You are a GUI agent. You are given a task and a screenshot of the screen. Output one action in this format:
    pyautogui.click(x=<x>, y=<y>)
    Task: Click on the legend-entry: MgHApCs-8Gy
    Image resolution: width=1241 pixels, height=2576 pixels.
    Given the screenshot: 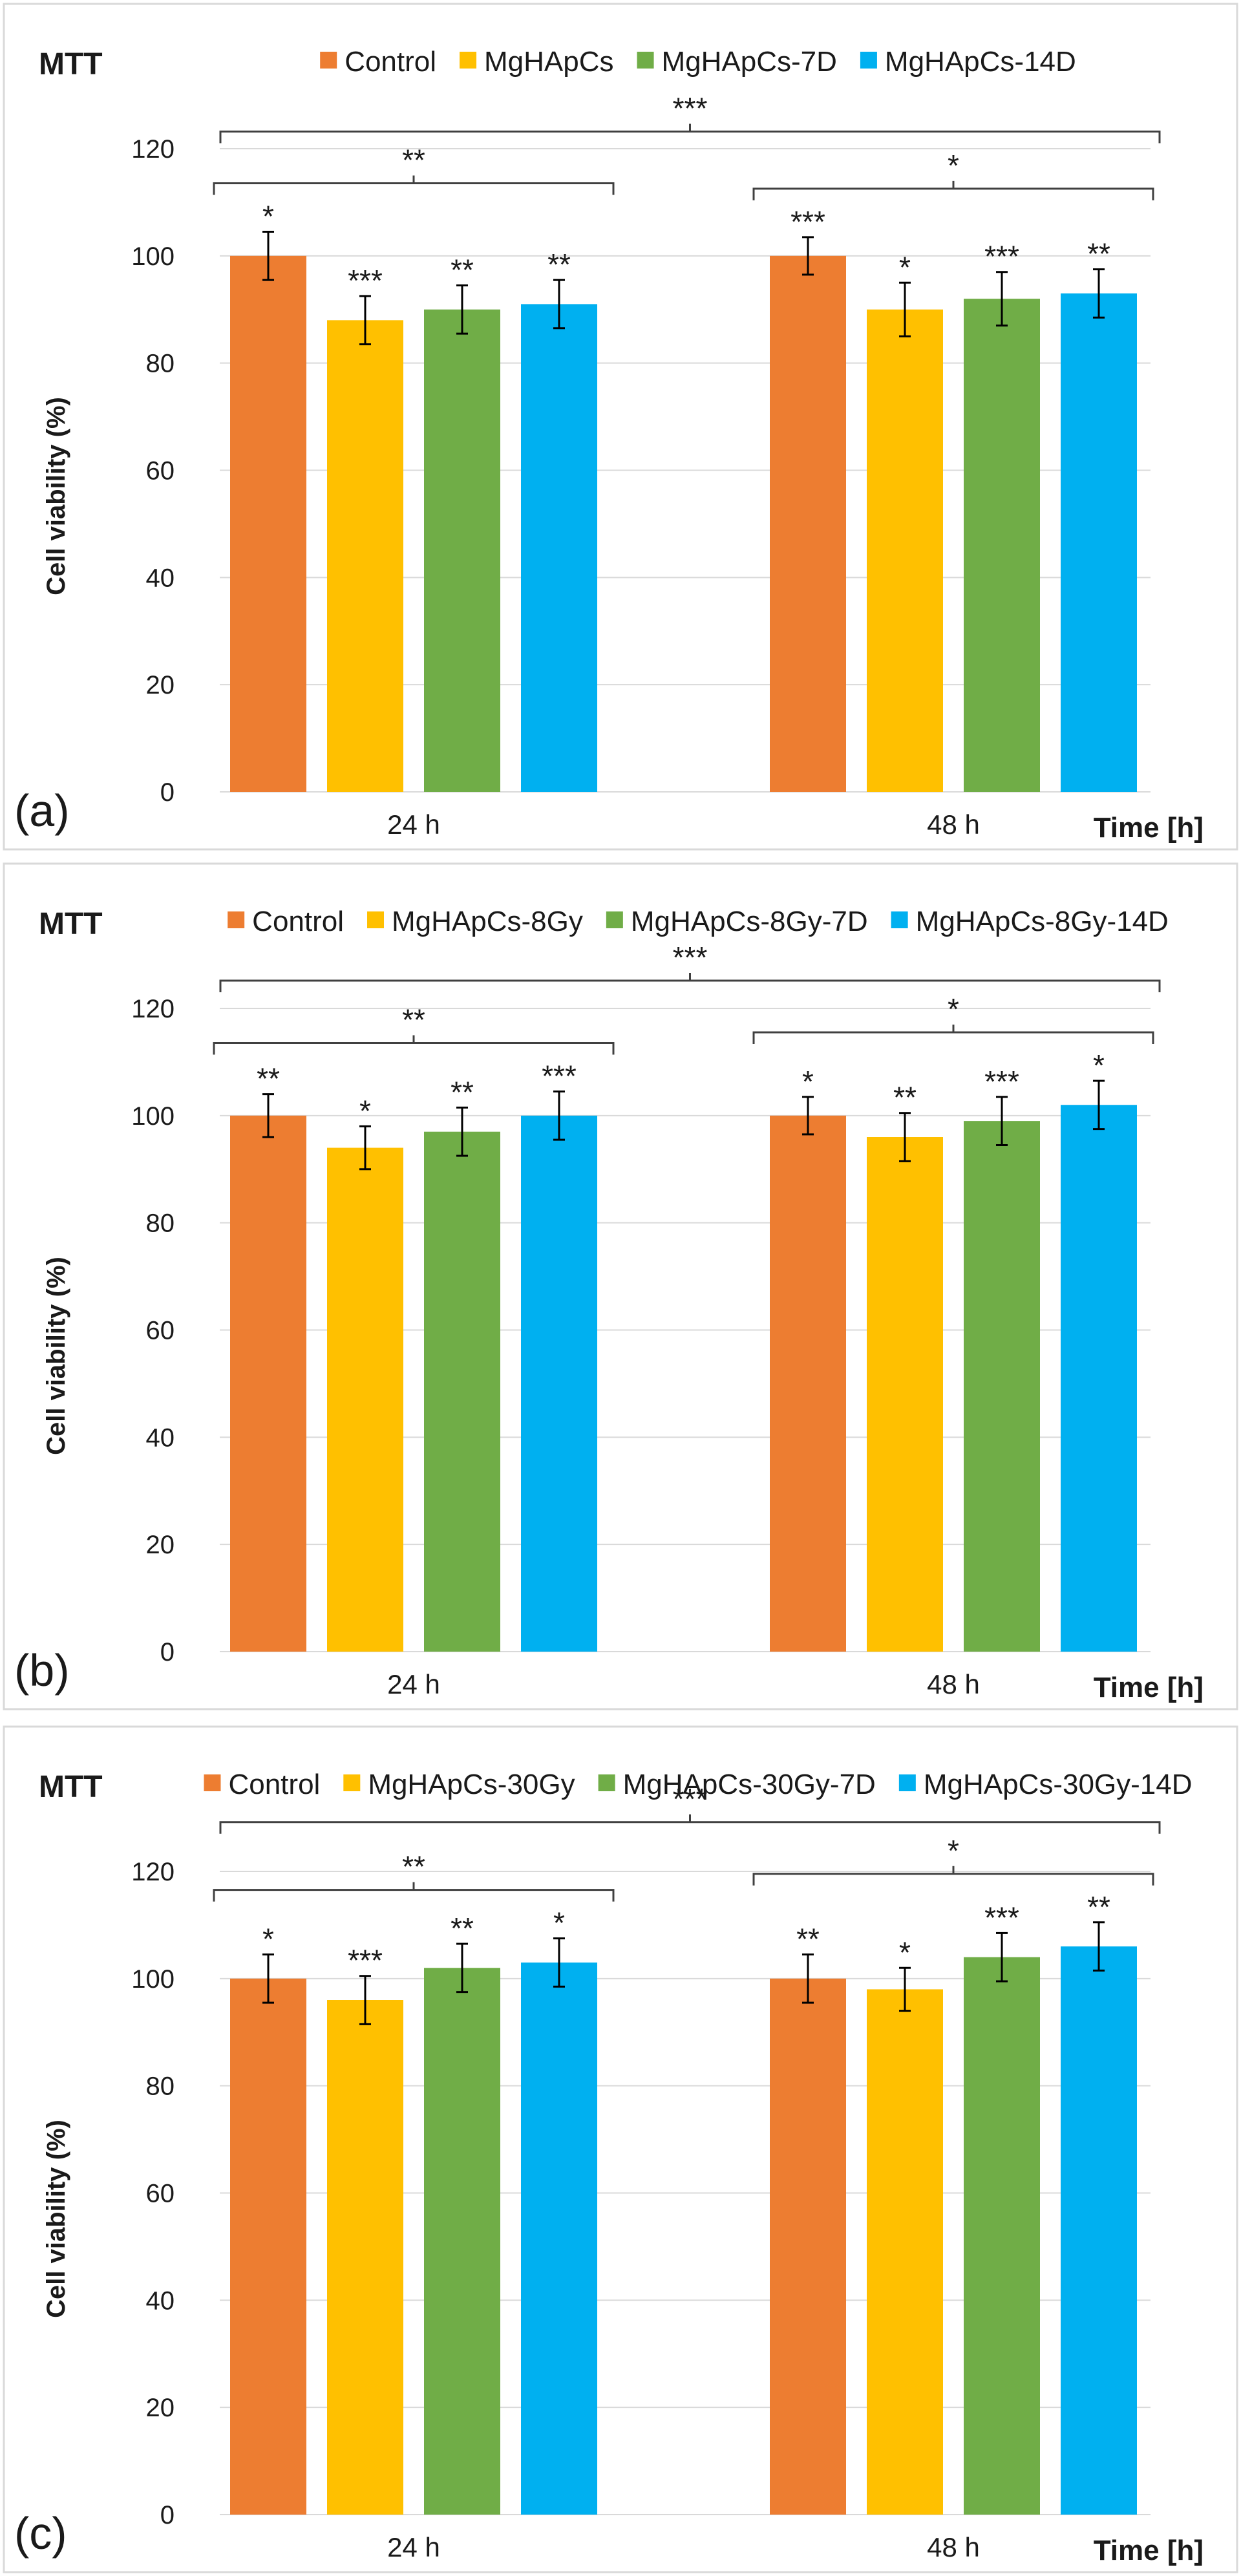 What is the action you would take?
    pyautogui.click(x=487, y=921)
    